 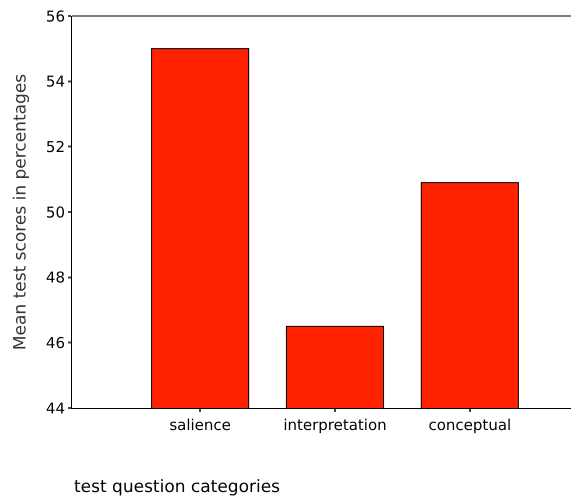 I want to click on y-tick-label: 44, so click(x=55, y=408).